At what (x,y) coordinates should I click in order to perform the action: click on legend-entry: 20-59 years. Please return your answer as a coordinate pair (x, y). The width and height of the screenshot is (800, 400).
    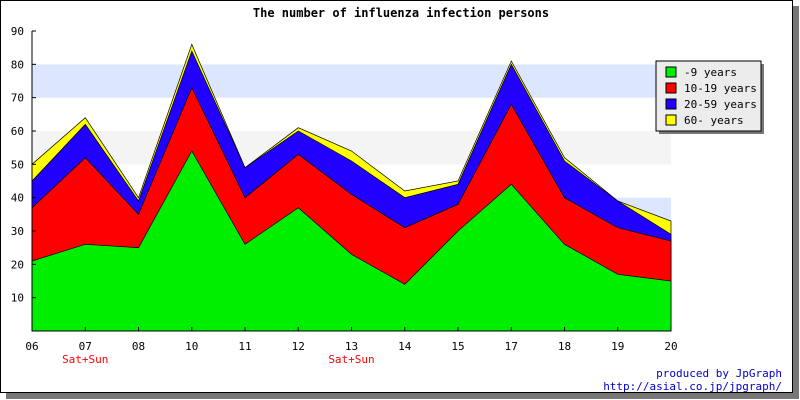
    Looking at the image, I should click on (720, 104).